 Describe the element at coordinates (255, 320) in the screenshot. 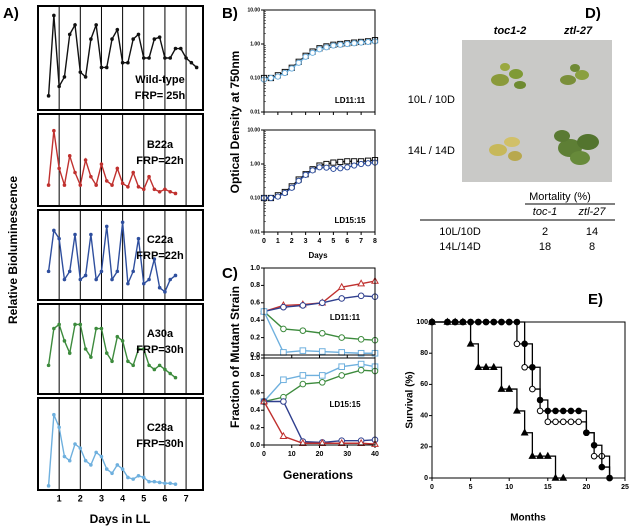

I see `y-tick-label: 0.4` at that location.